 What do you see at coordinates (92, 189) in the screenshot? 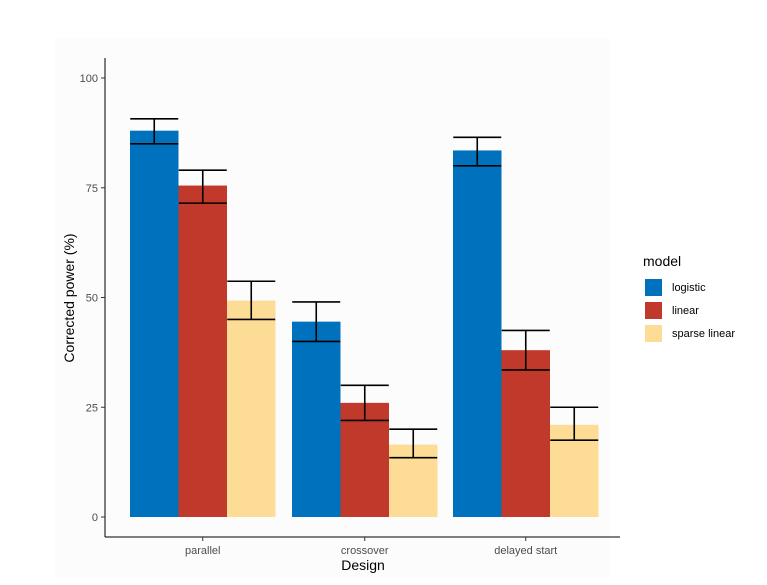
I see `y-tick-label: 75` at bounding box center [92, 189].